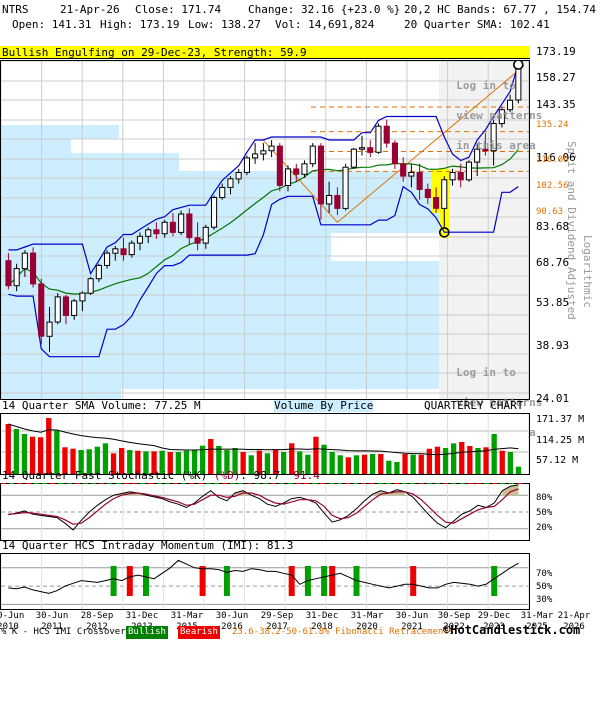  What do you see at coordinates (518, 65) in the screenshot?
I see `pattern-marker-high` at bounding box center [518, 65].